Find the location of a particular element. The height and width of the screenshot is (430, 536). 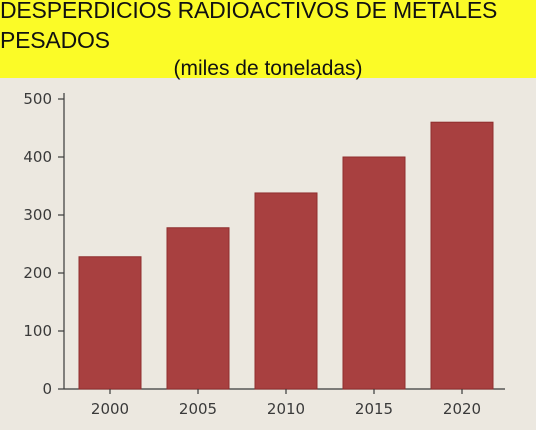

y-tick-label: 100 is located at coordinates (37, 331).